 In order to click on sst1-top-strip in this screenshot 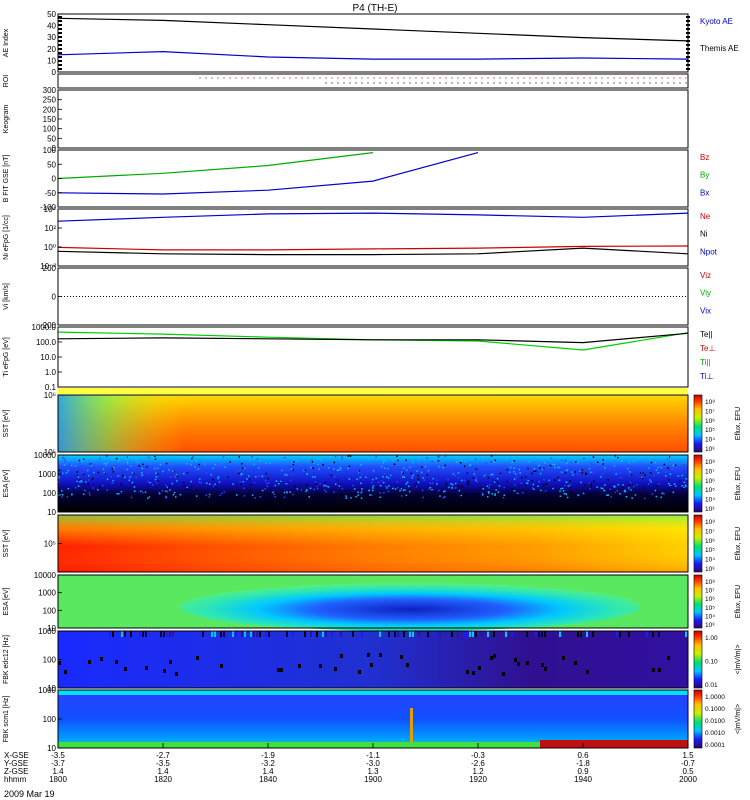, I will do `click(373, 391)`.